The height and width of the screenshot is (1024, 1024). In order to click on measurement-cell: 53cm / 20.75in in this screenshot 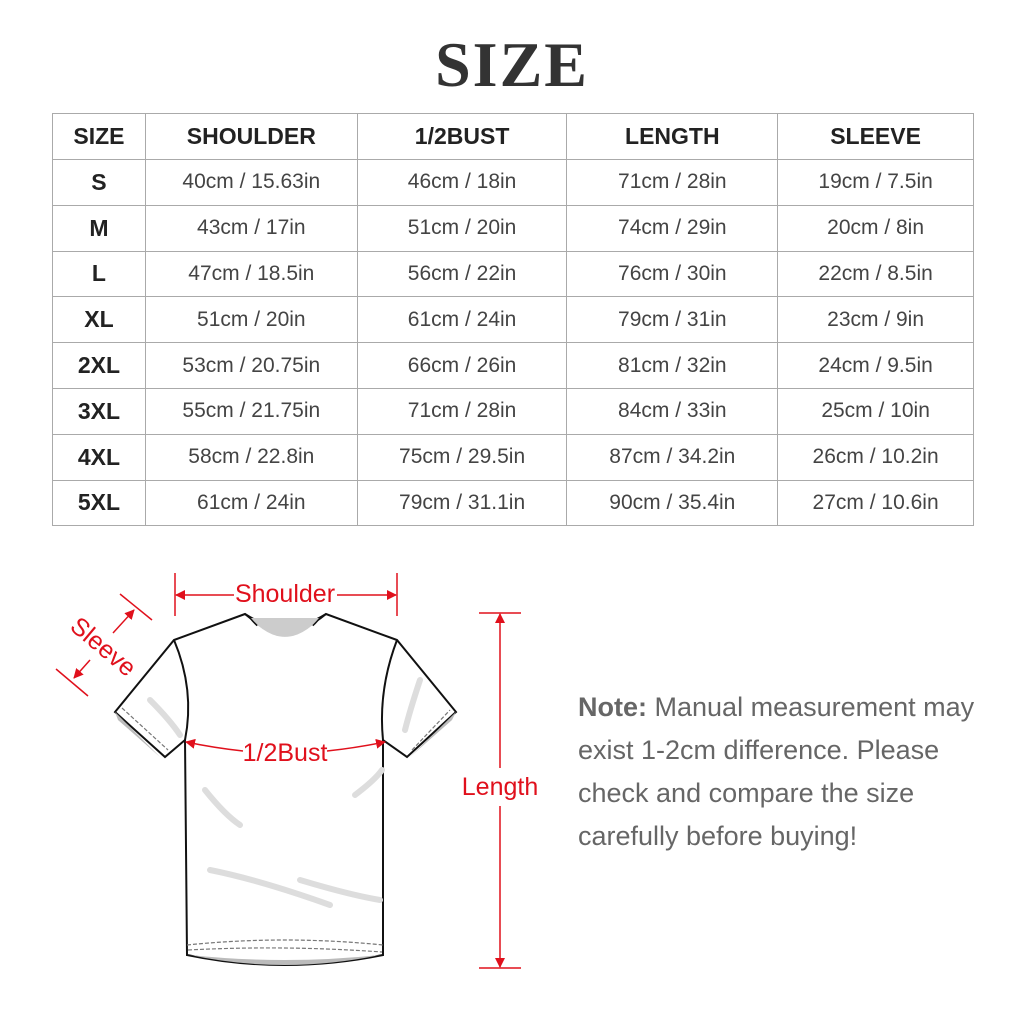, I will do `click(251, 365)`.